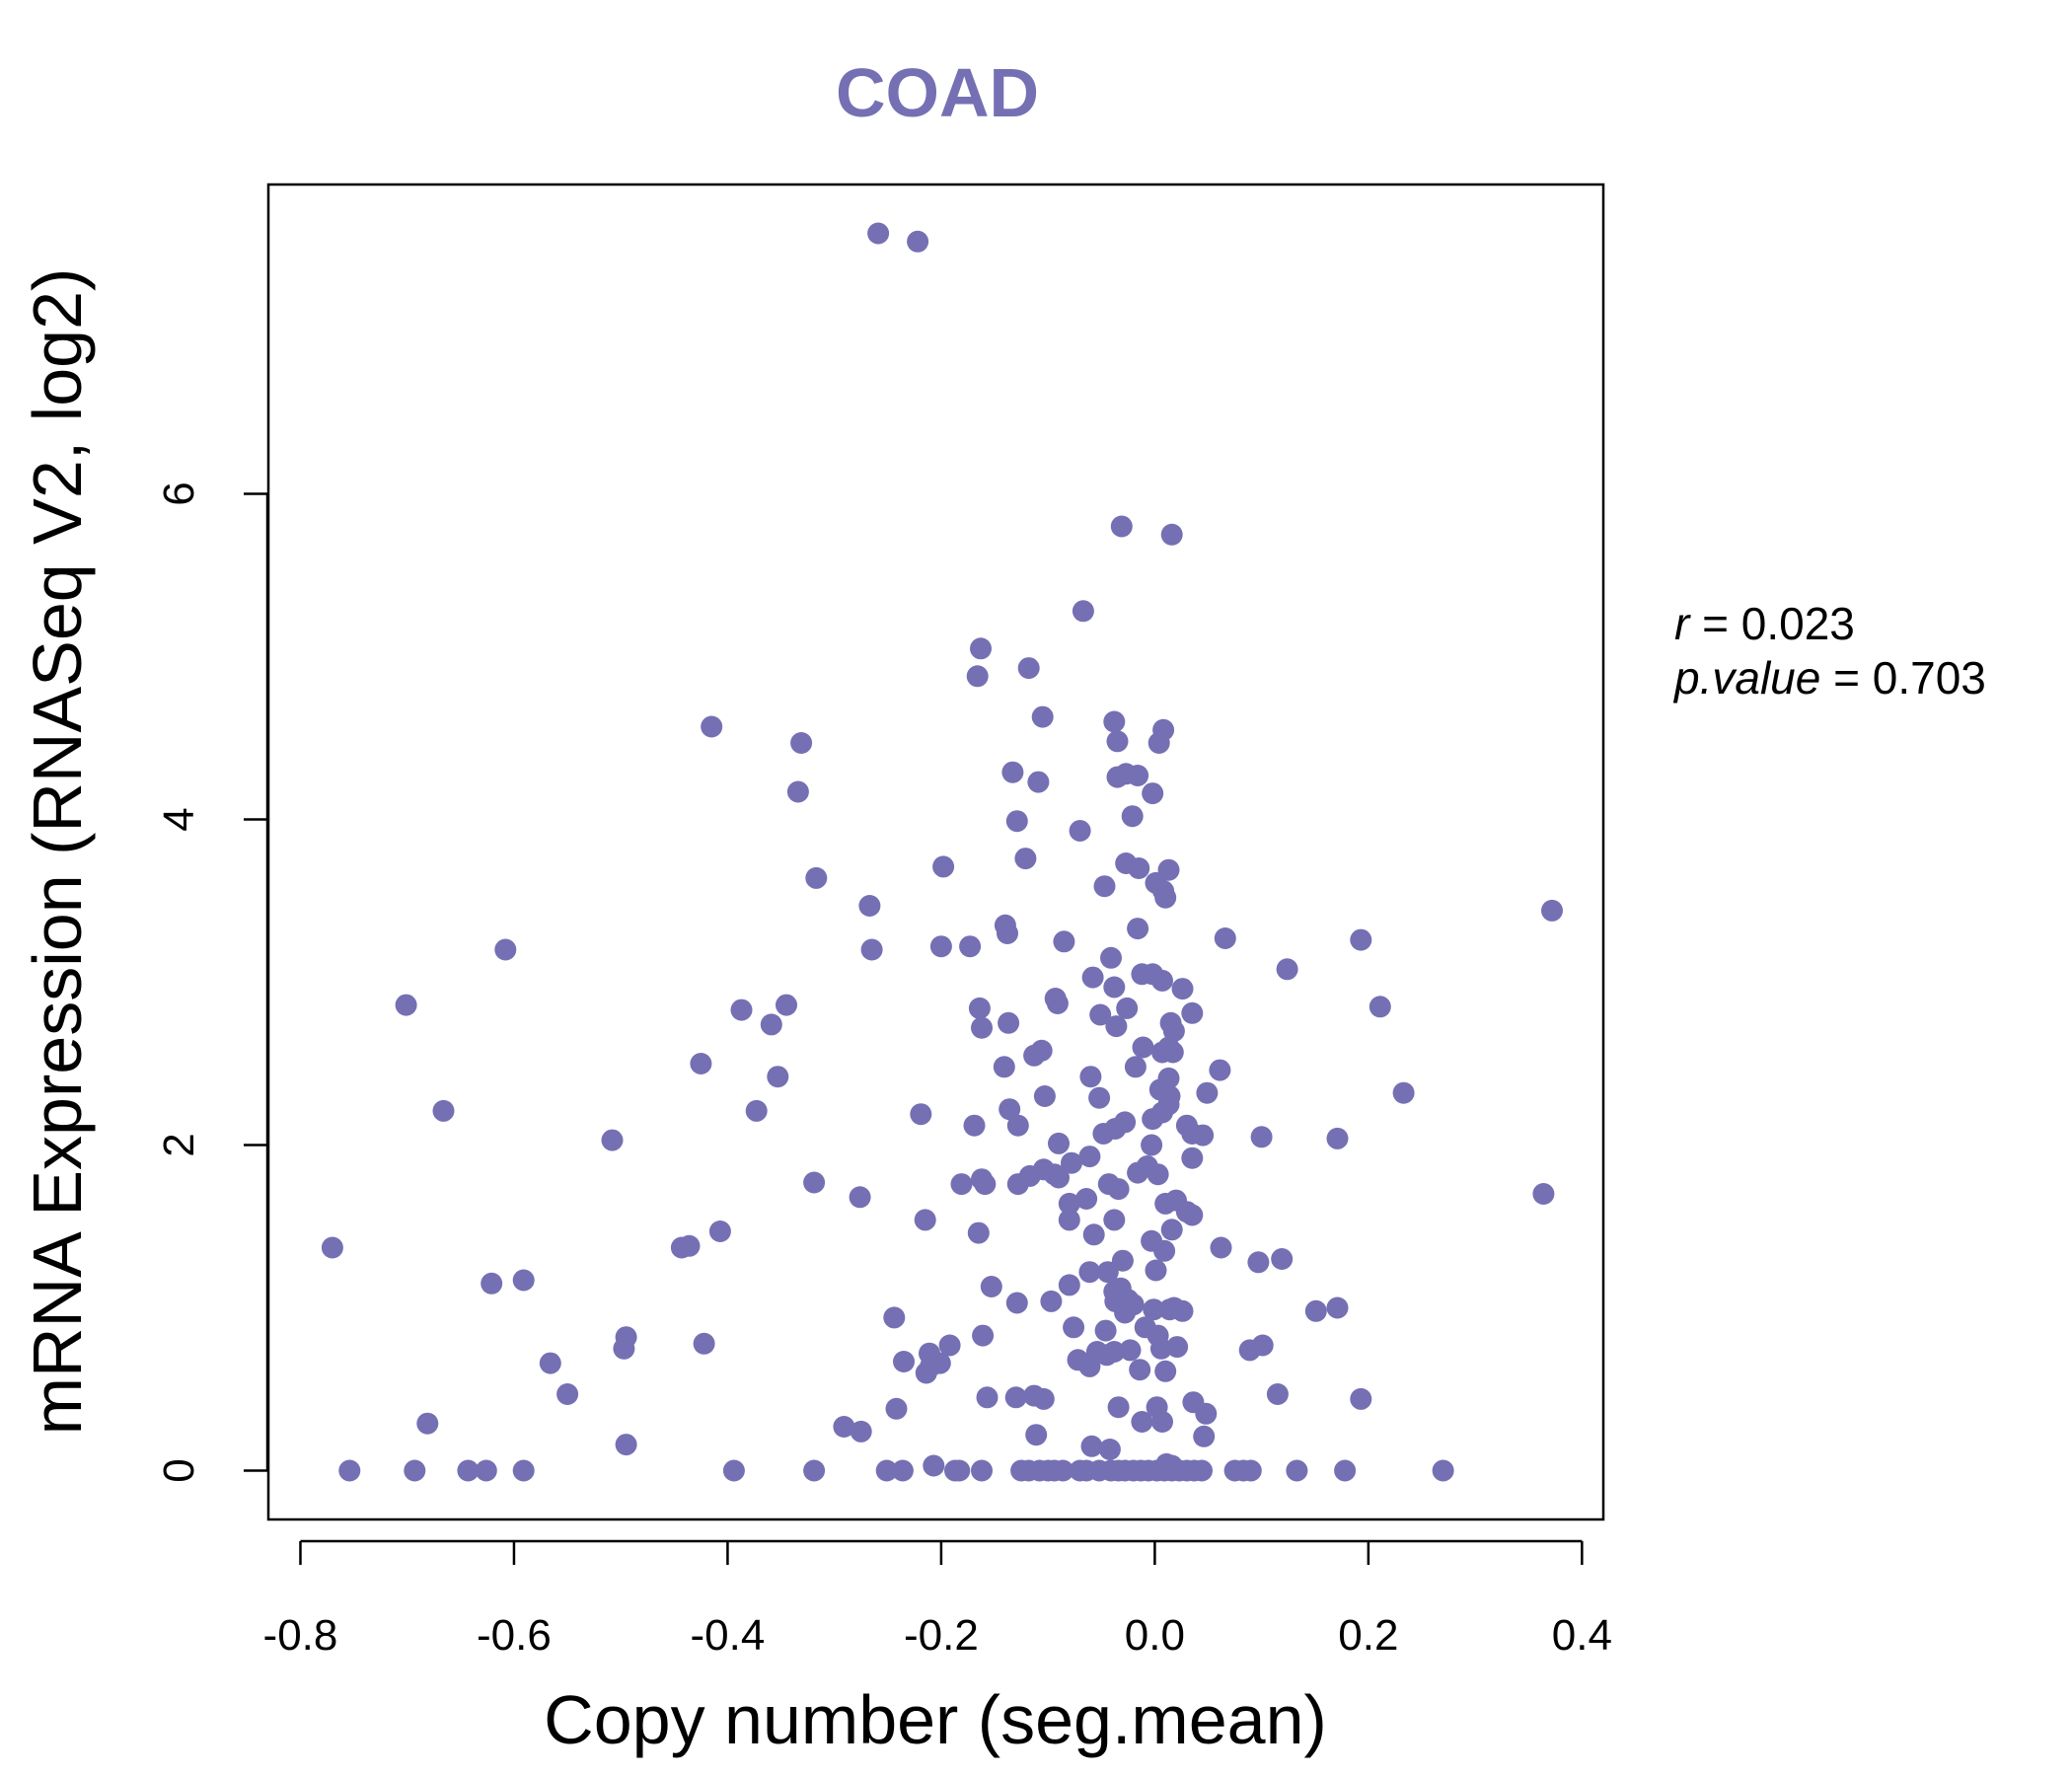 This screenshot has width=2072, height=1776. What do you see at coordinates (729, 1636) in the screenshot?
I see `x-tick-label: -0.4` at bounding box center [729, 1636].